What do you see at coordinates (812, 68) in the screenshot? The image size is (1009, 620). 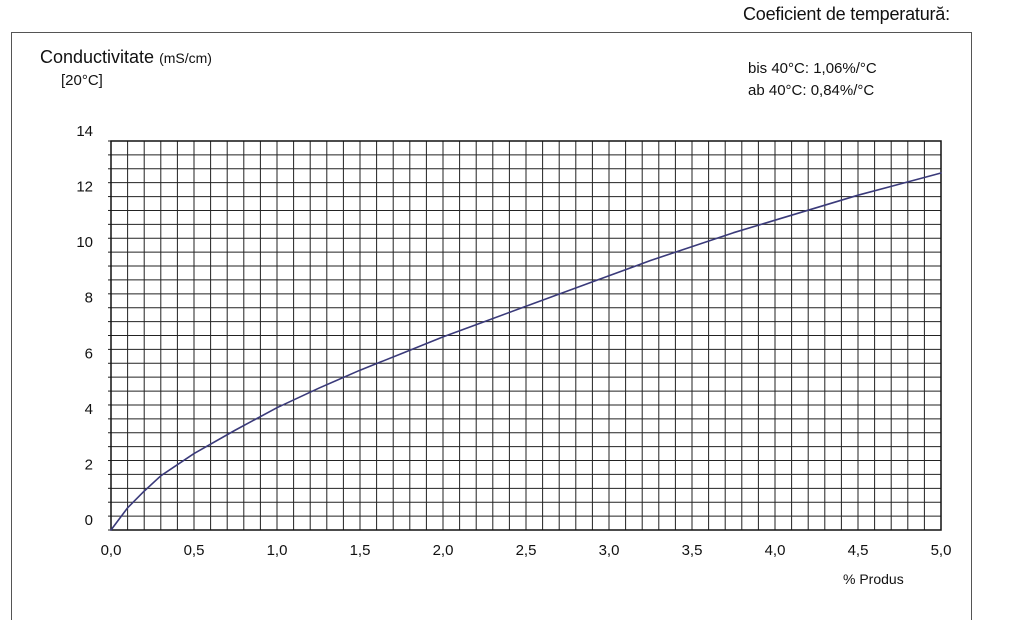 I see `annotation-below-40c: bis 40°C: 1,06%/°C` at bounding box center [812, 68].